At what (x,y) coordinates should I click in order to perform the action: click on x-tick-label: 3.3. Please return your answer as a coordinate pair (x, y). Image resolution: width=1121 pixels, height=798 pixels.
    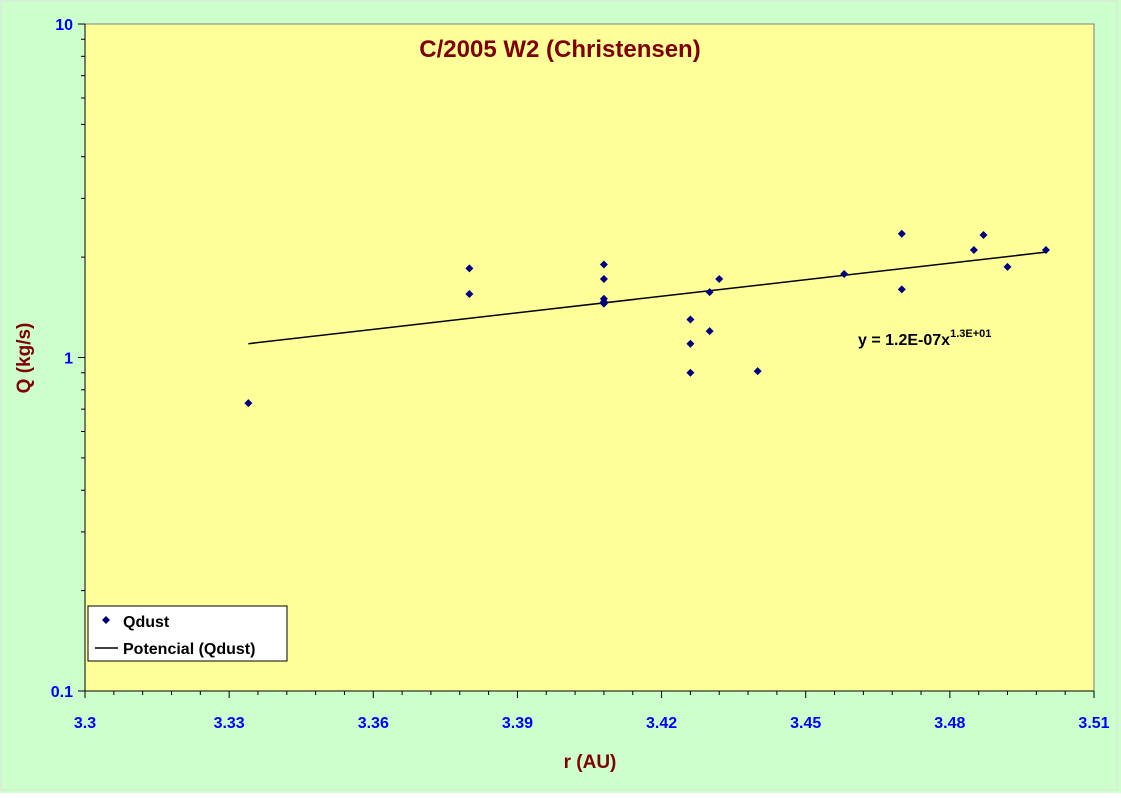
    Looking at the image, I should click on (85, 723).